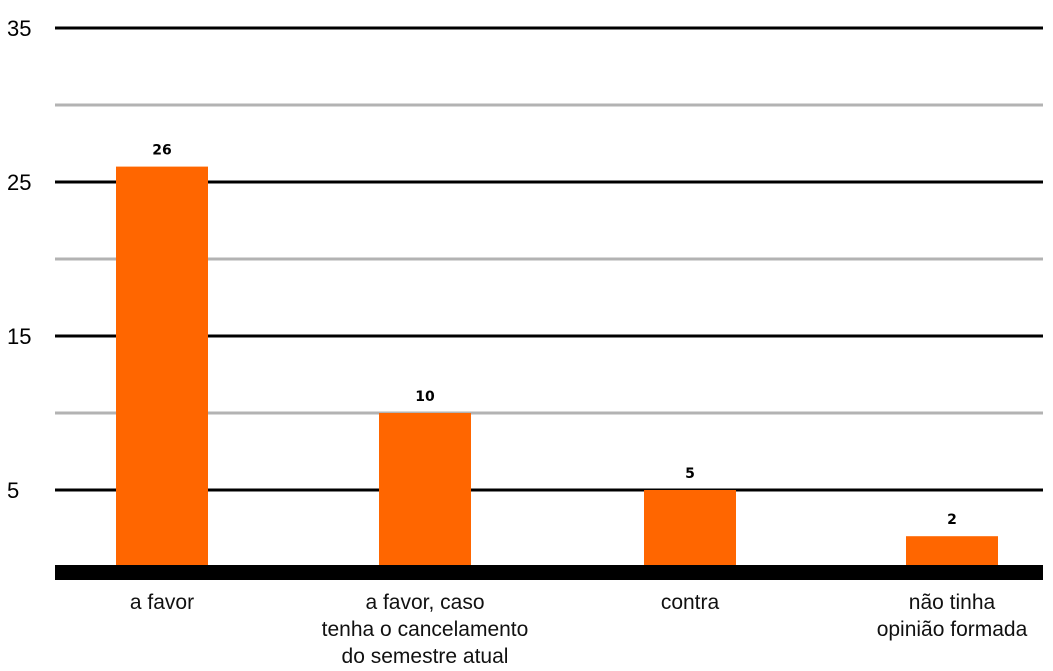 The width and height of the screenshot is (1053, 671). Describe the element at coordinates (952, 520) in the screenshot. I see `data-label: 2` at that location.